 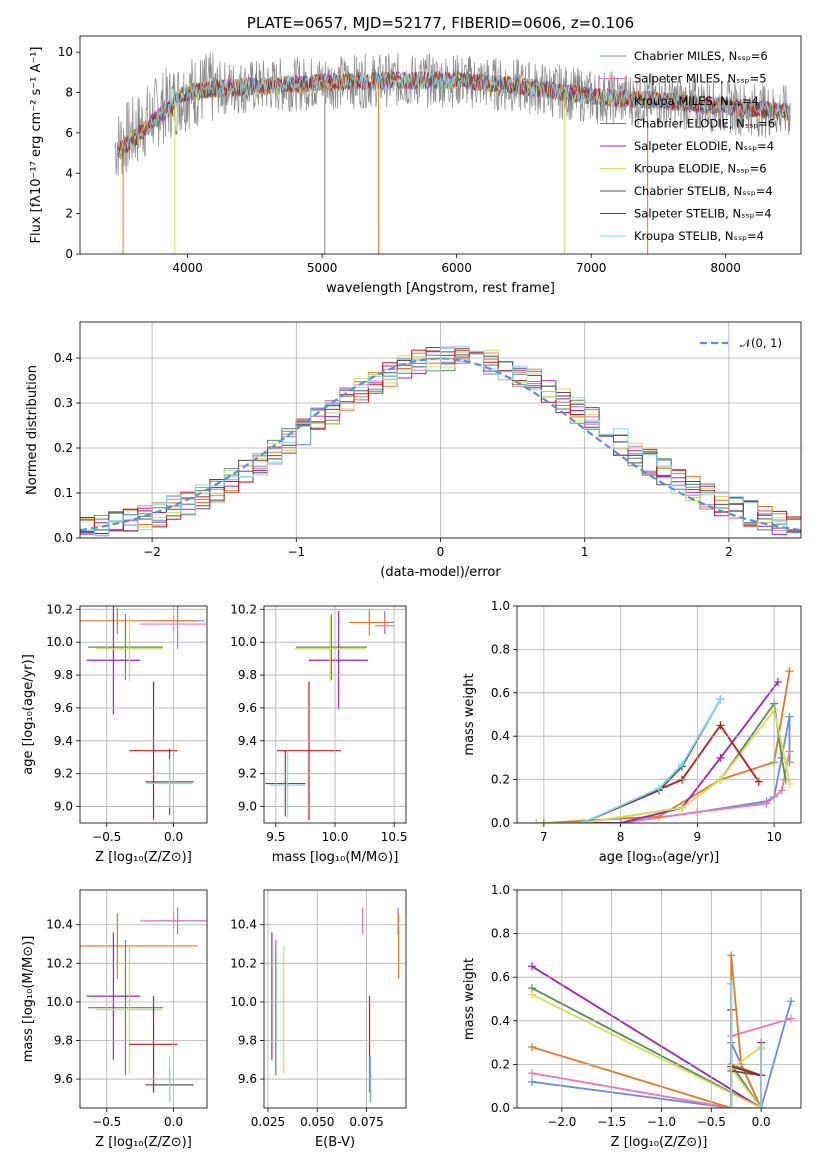 I want to click on legend-label: Chabrier ELODIE, Nₛₛₚ=6, so click(x=704, y=124).